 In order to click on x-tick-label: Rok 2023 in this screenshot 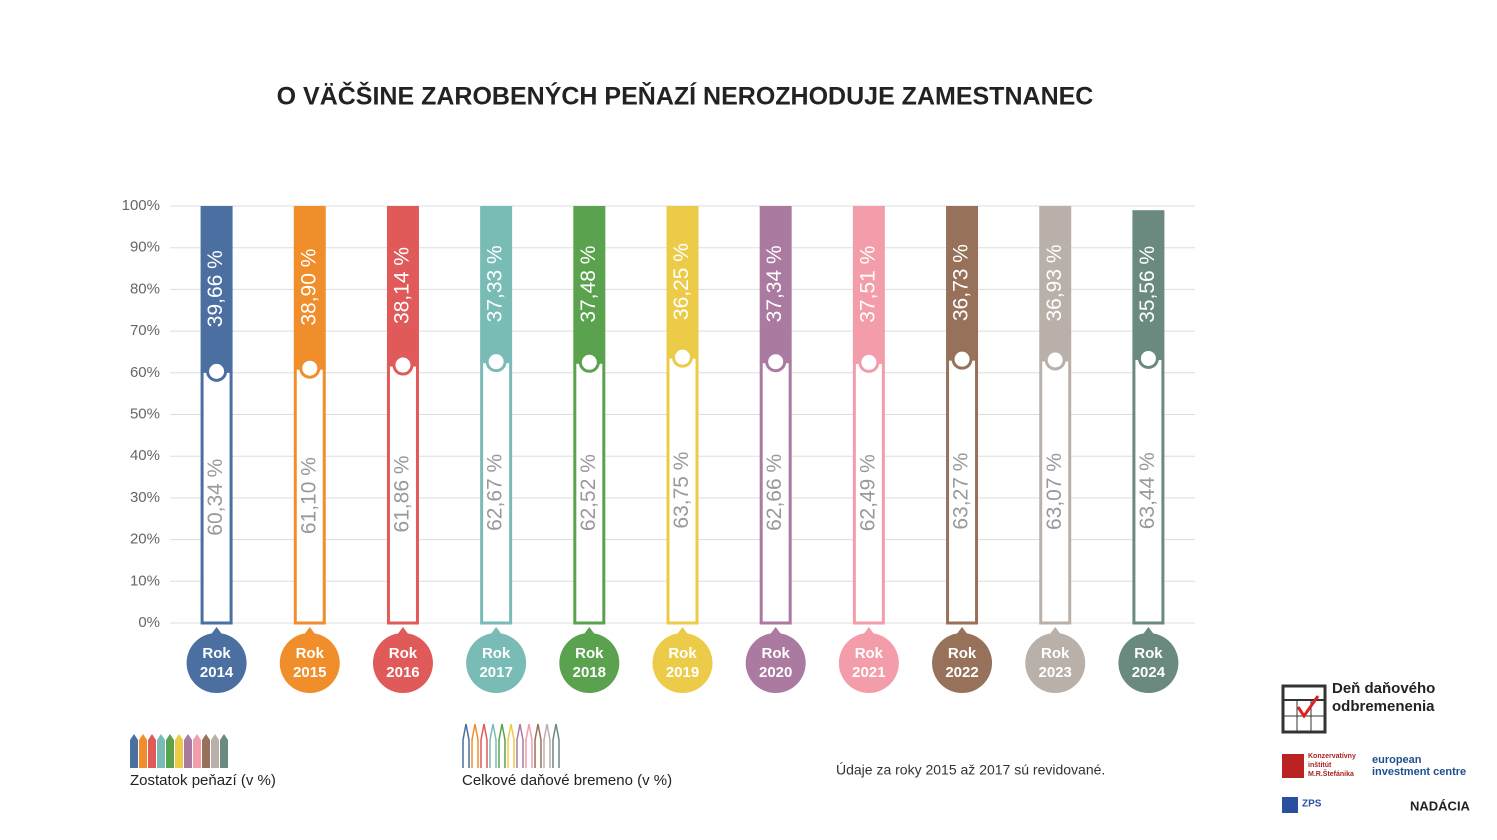, I will do `click(1055, 663)`.